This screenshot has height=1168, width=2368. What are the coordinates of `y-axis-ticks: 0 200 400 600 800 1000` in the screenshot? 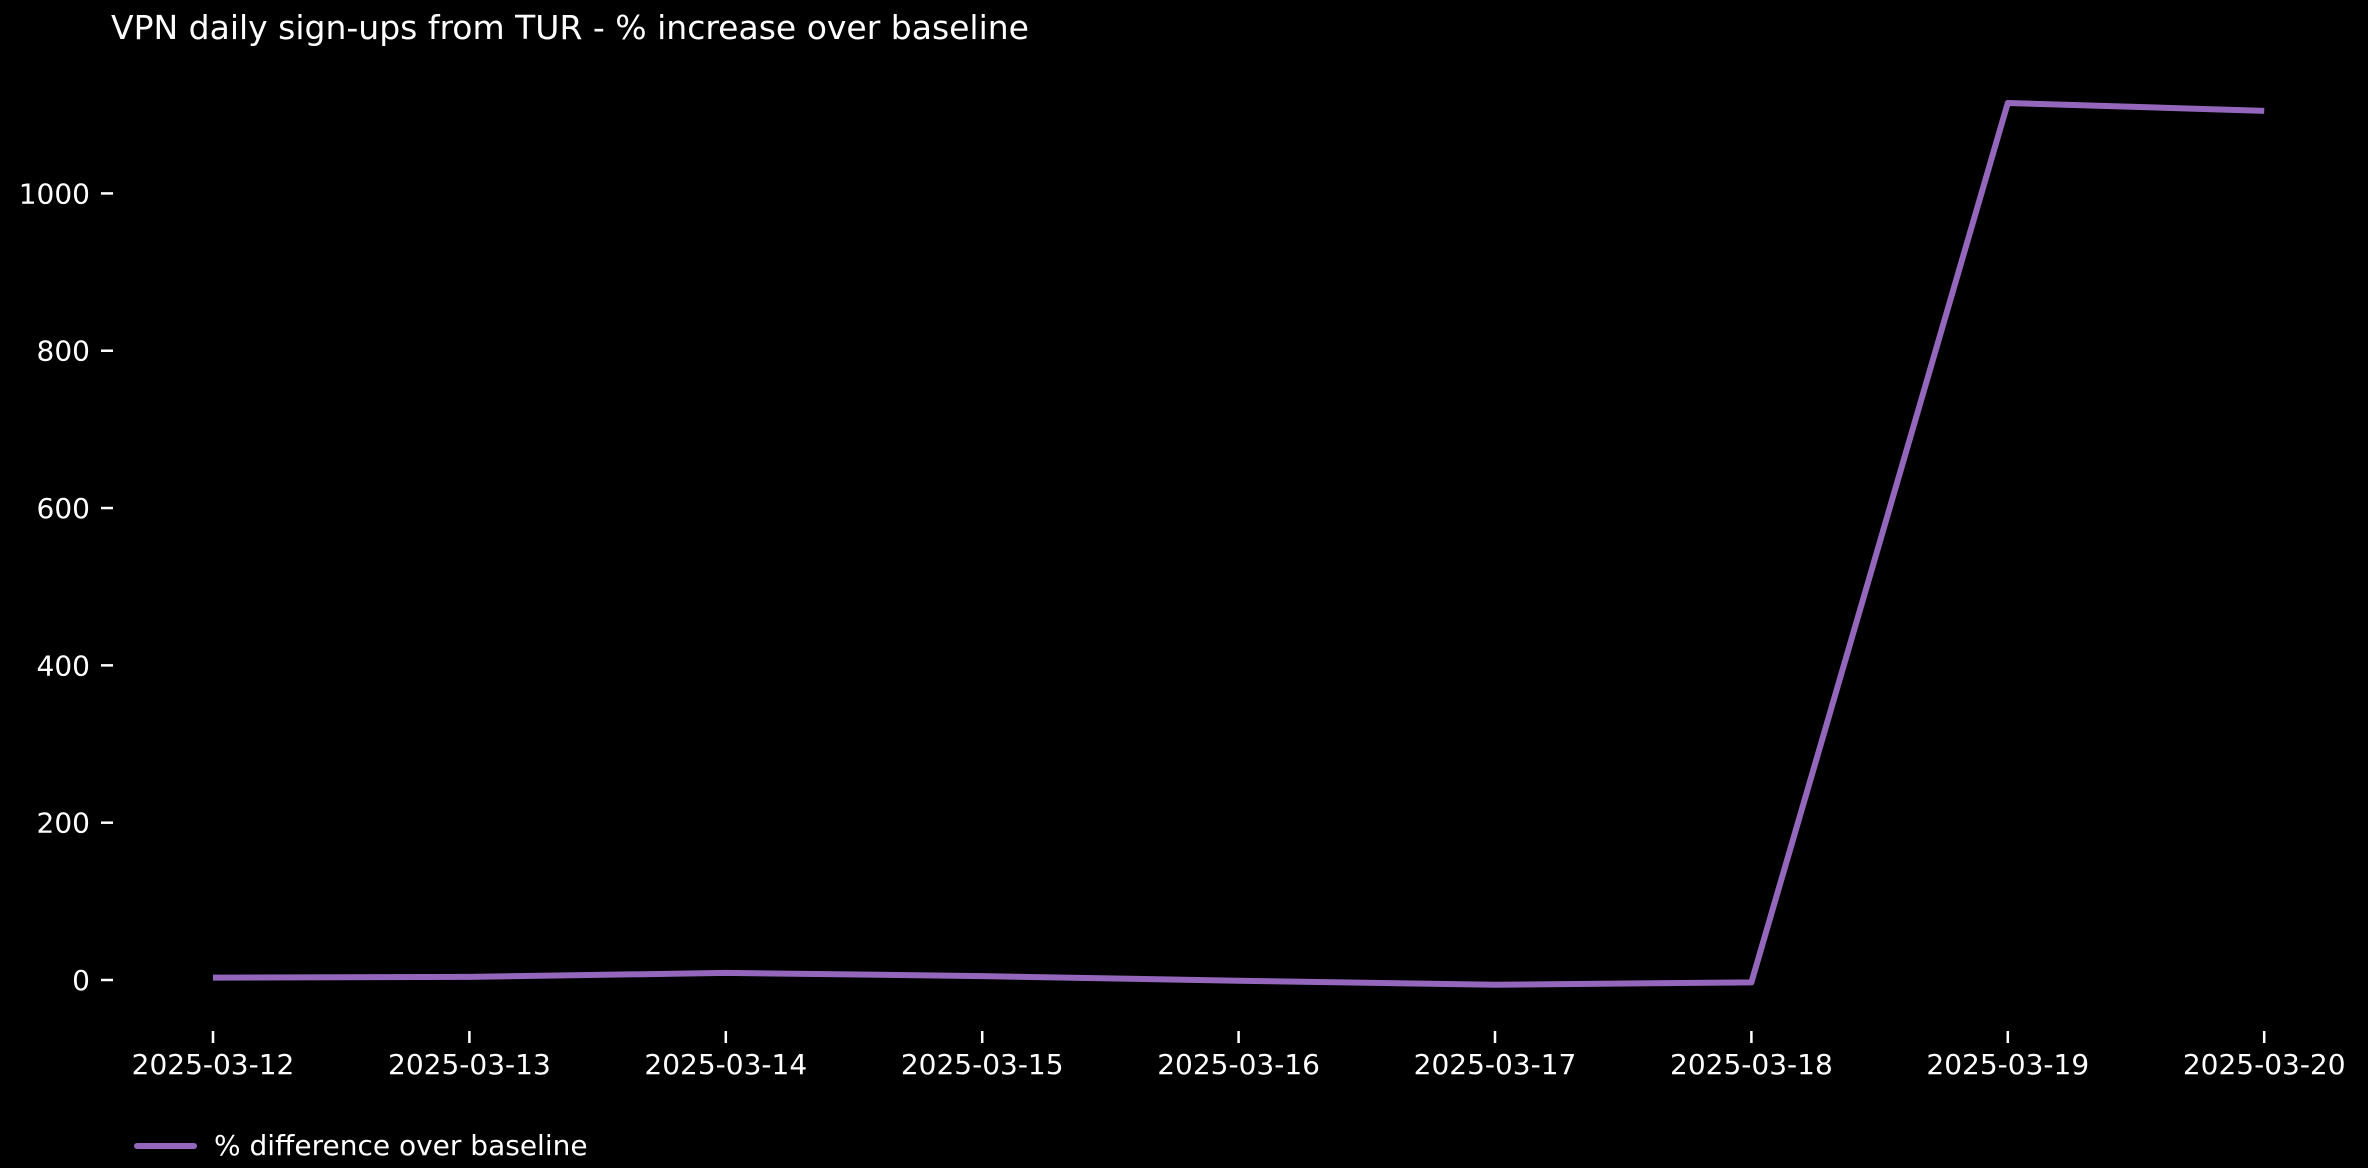 It's located at (66, 587).